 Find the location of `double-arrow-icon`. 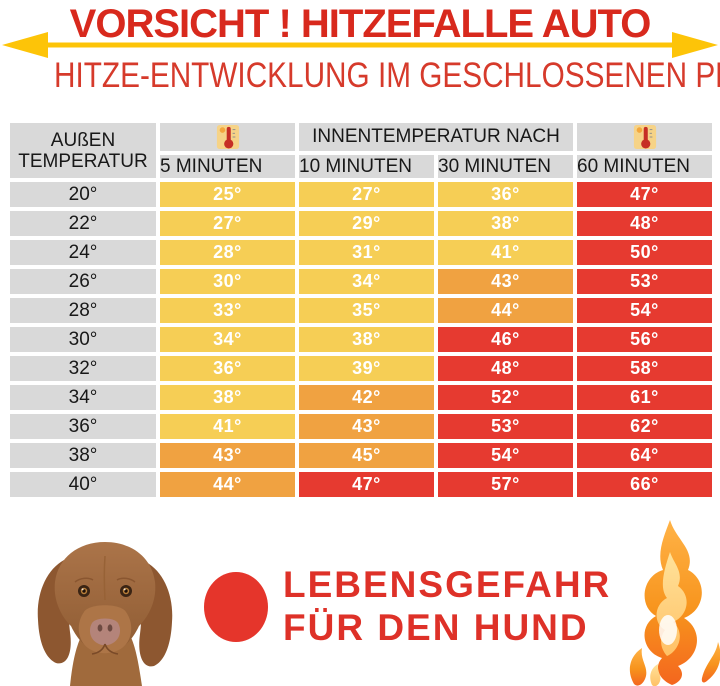

double-arrow-icon is located at coordinates (360, 45).